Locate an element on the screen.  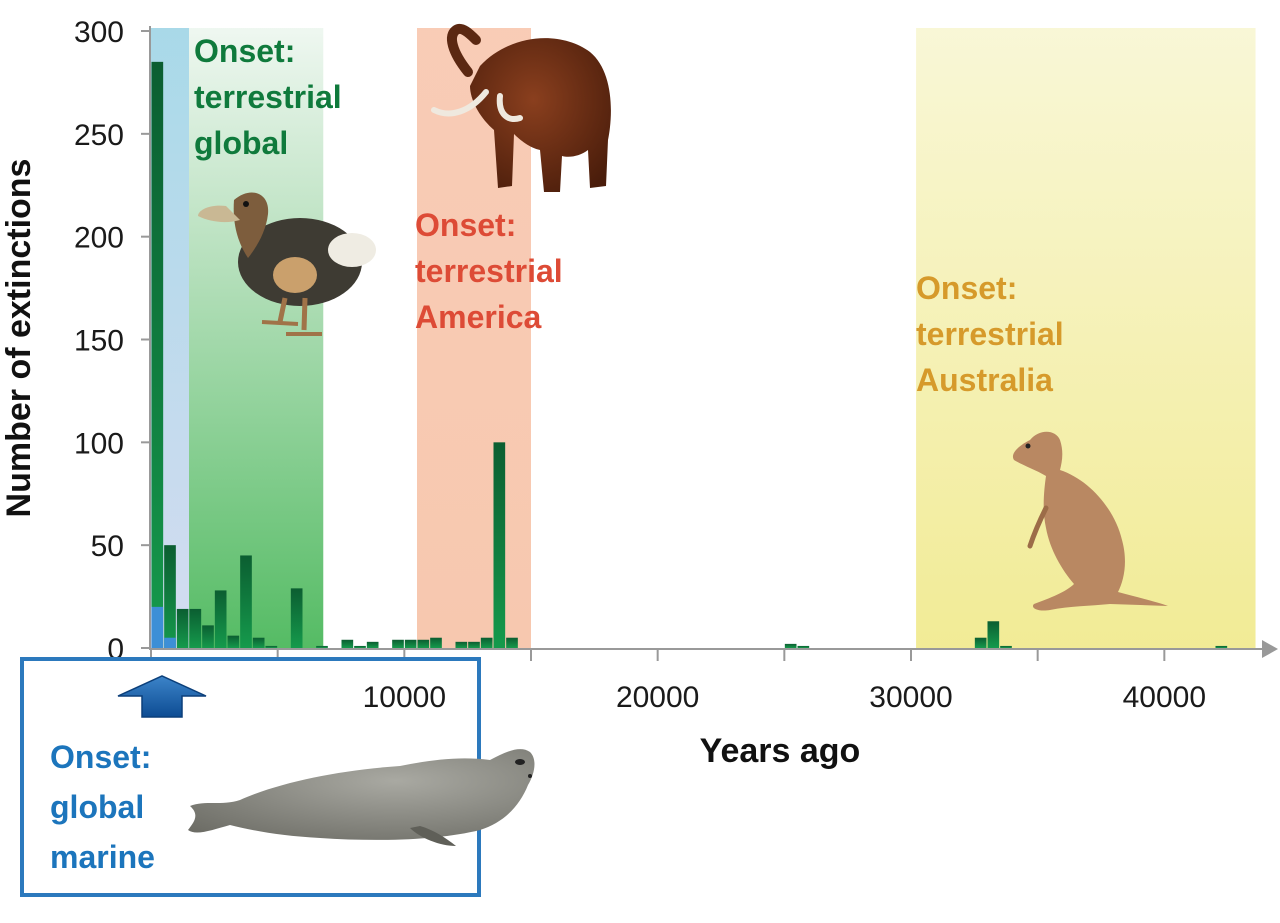
x-tick-labels: 10000 20000 30000 40000 is located at coordinates (784, 697).